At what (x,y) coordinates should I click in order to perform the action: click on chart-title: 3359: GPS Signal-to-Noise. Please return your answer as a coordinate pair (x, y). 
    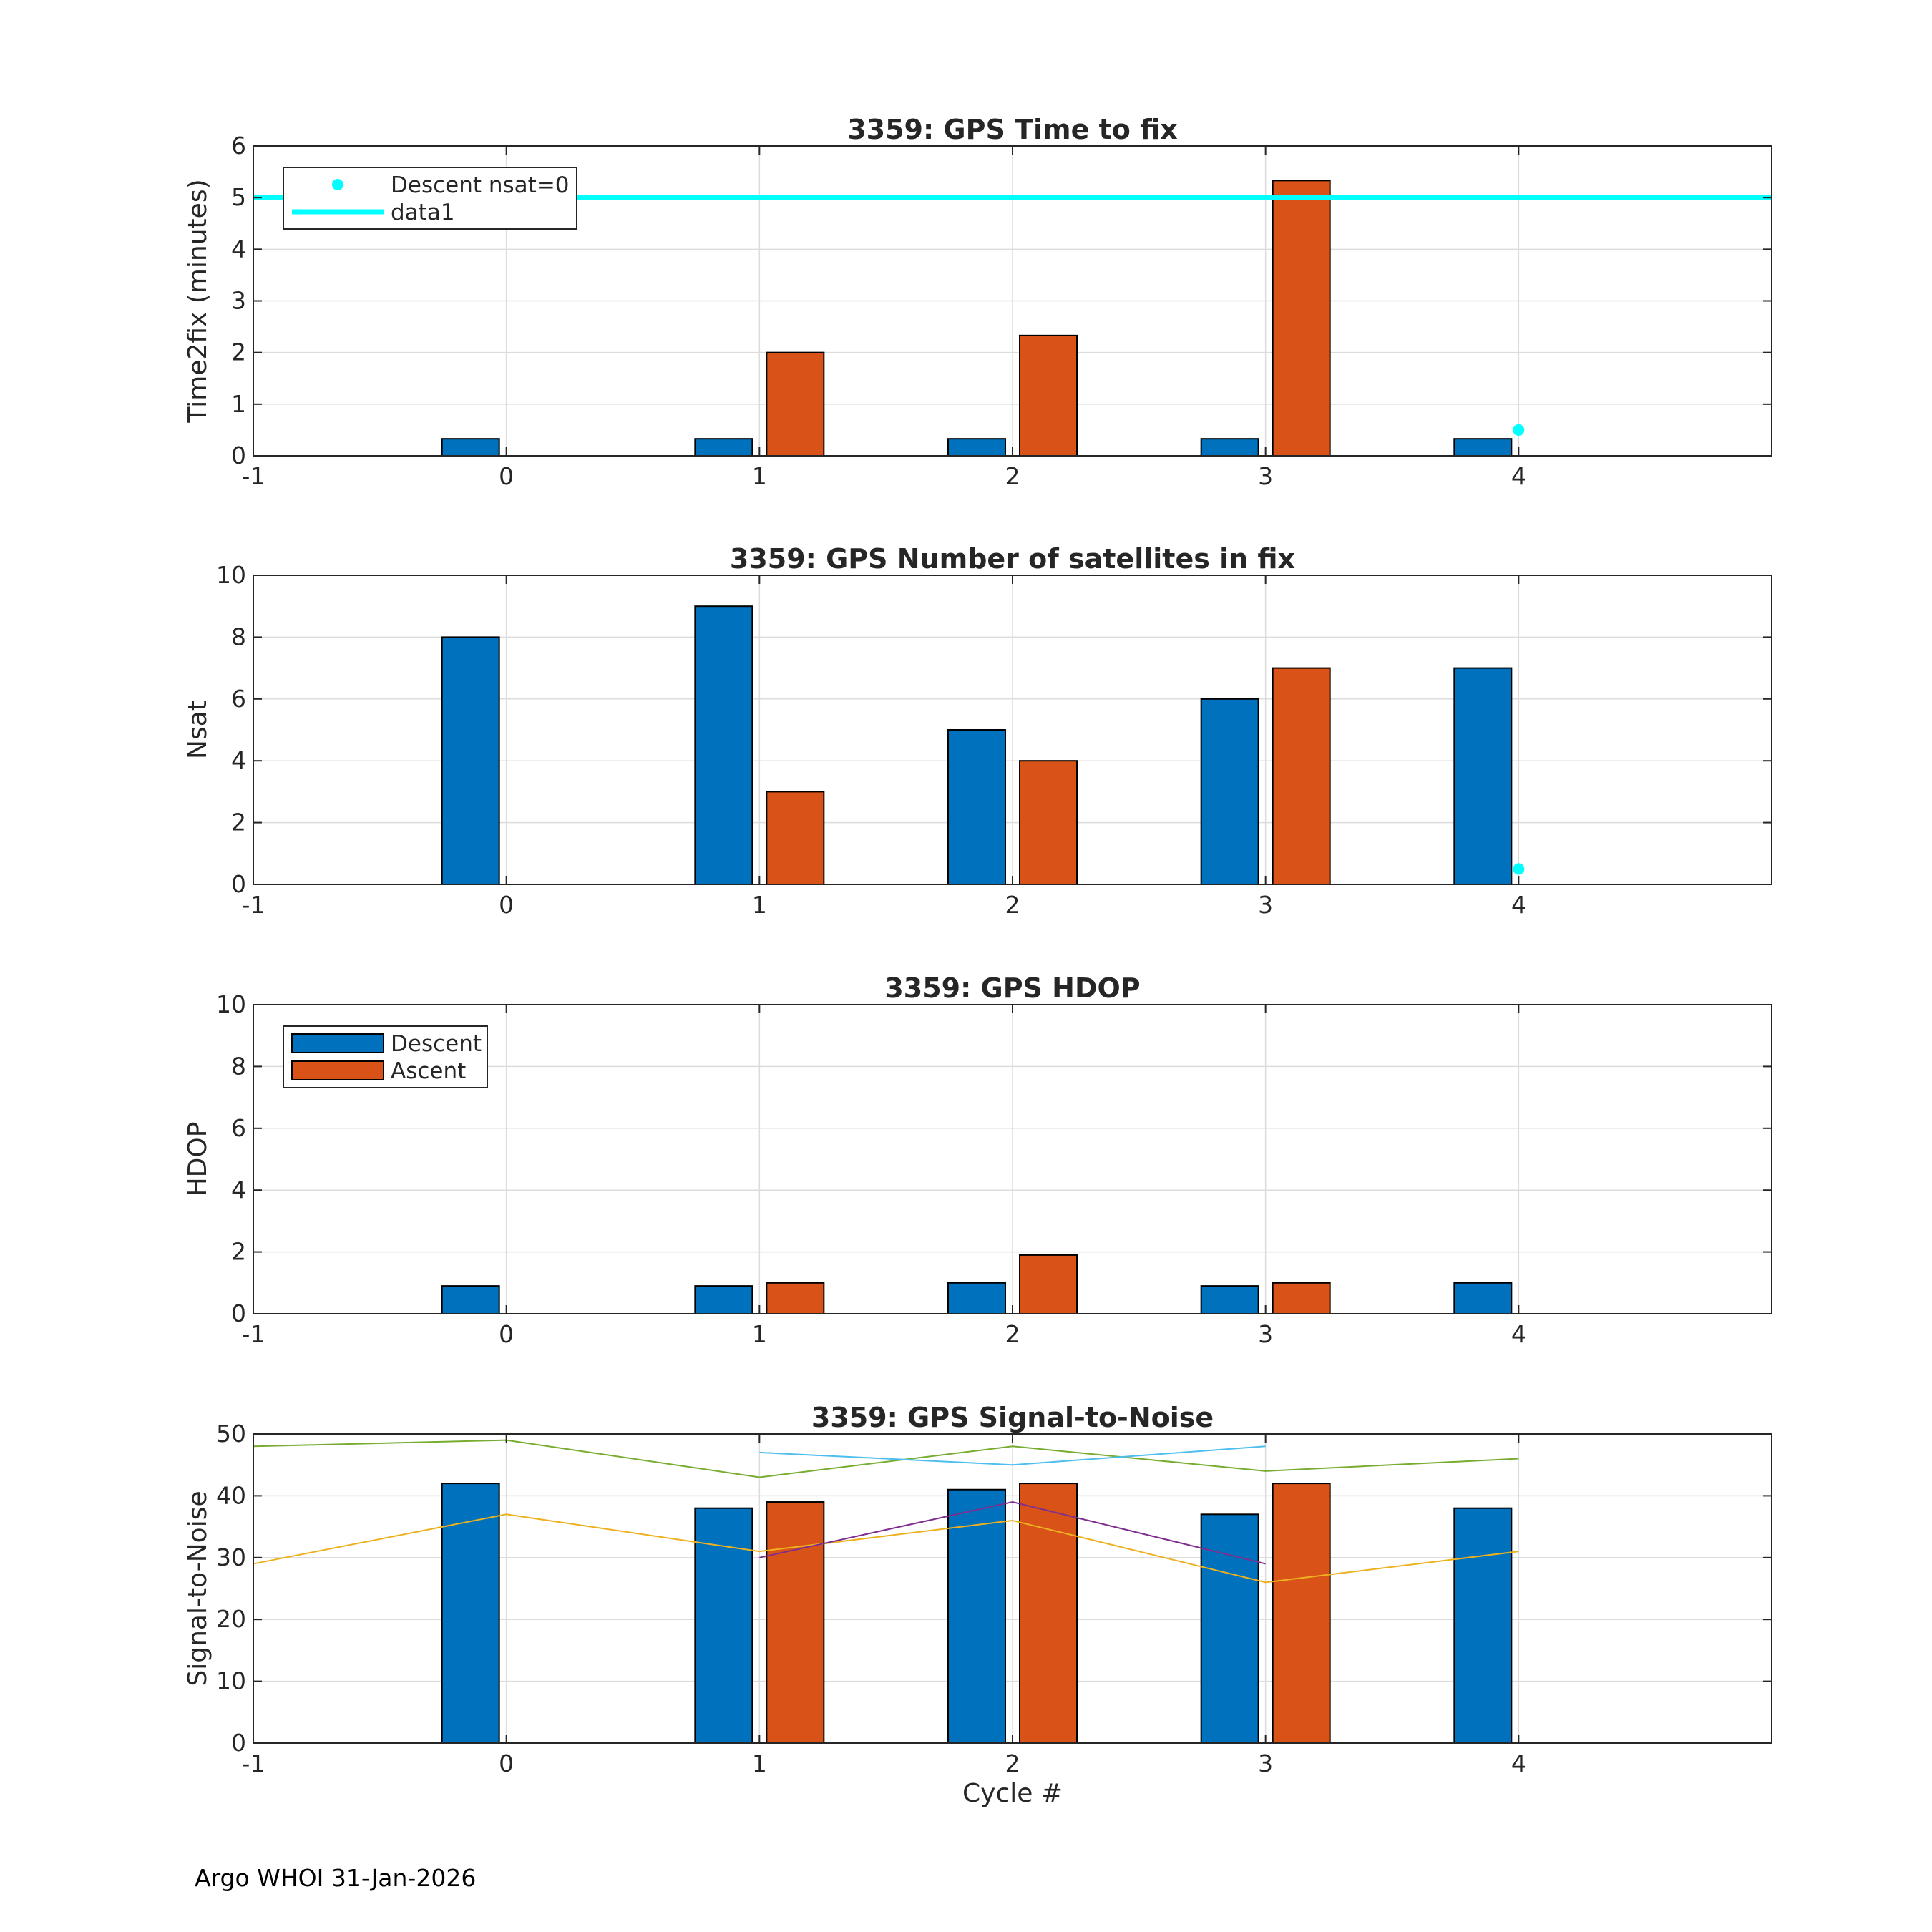
    Looking at the image, I should click on (1012, 1417).